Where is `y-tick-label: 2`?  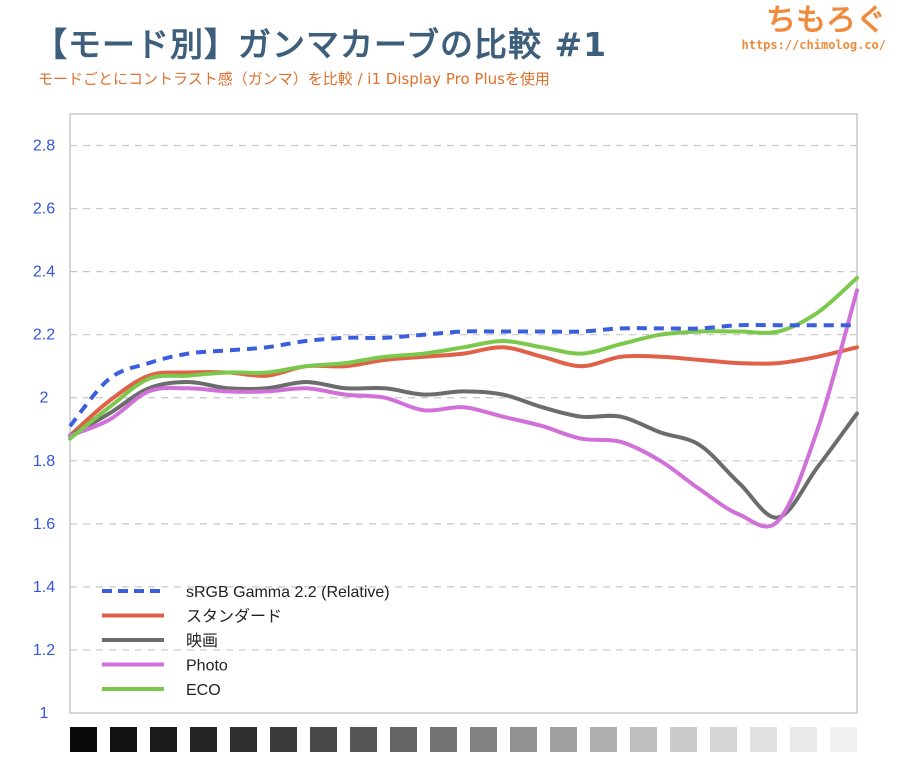
y-tick-label: 2 is located at coordinates (44, 398).